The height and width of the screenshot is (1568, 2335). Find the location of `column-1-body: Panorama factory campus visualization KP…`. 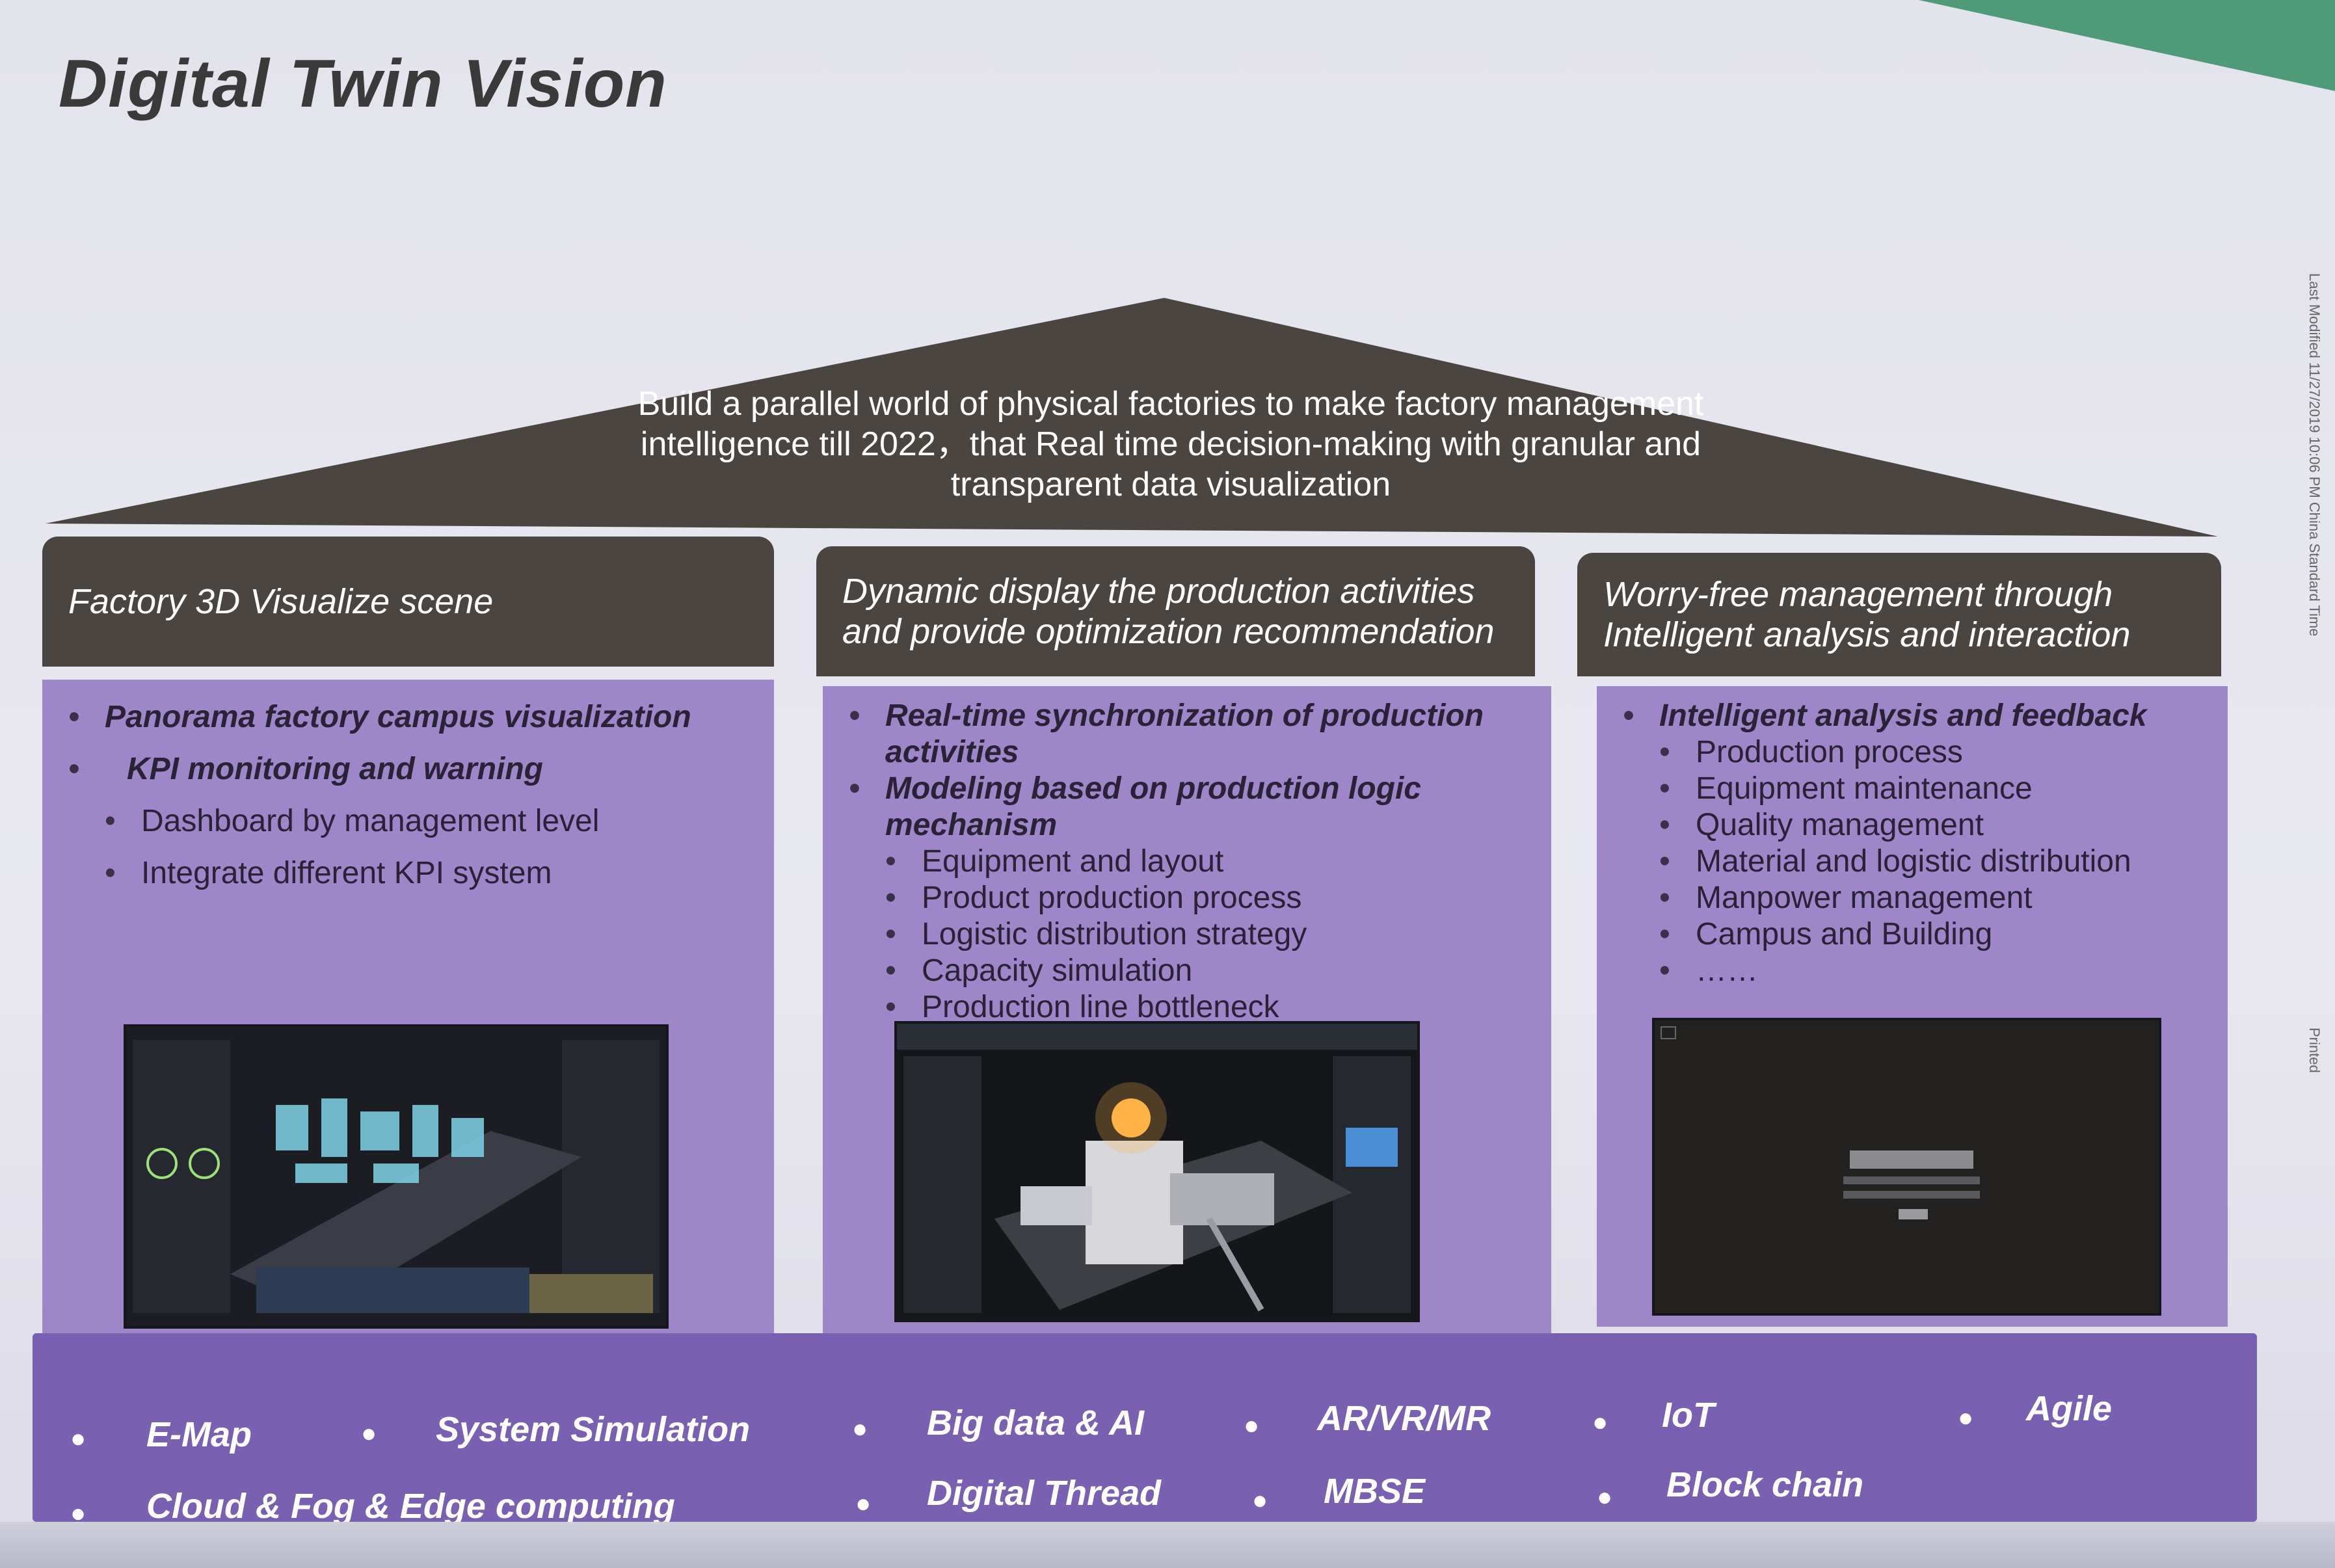

column-1-body: Panorama factory campus visualization KP… is located at coordinates (408, 1010).